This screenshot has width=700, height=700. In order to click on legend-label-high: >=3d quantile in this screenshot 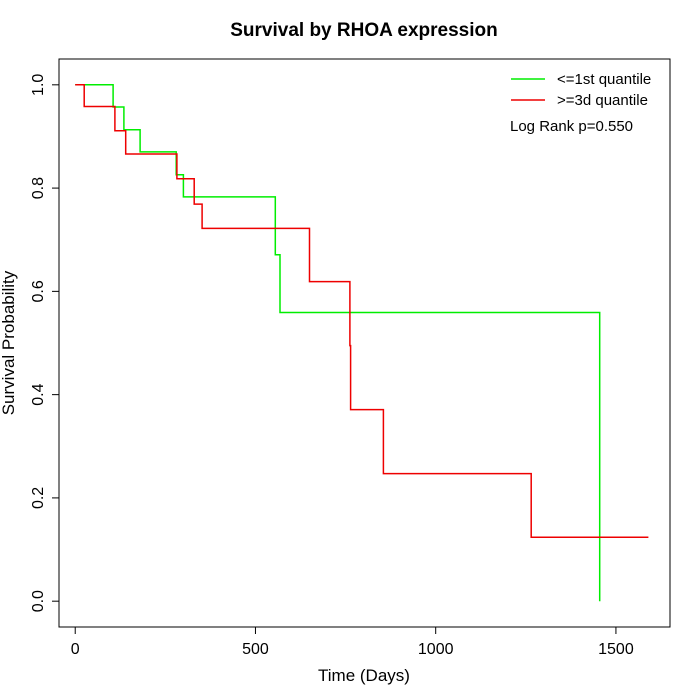, I will do `click(602, 100)`.